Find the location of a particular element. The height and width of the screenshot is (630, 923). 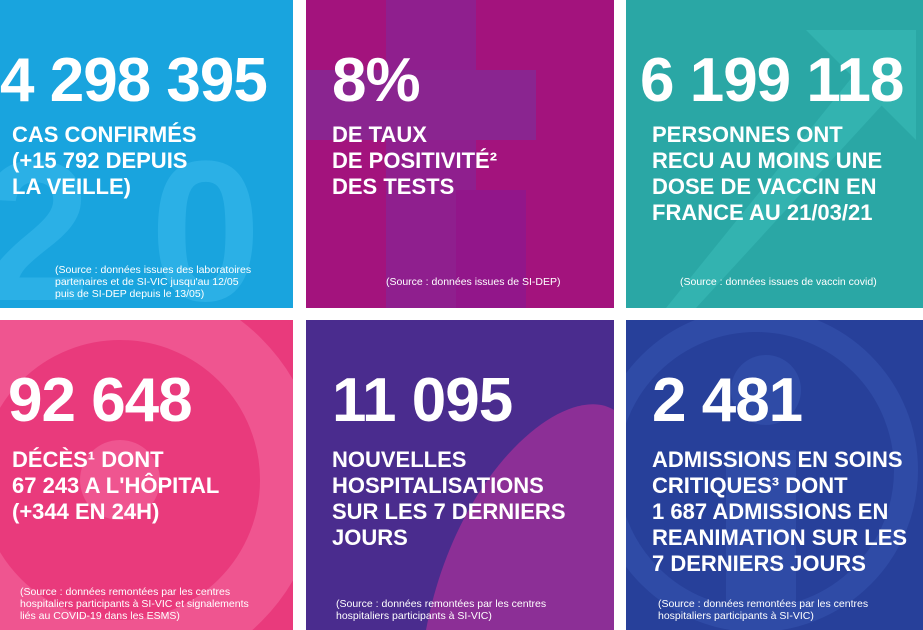

label-line: HOSPITALISATIONS is located at coordinates (438, 485).